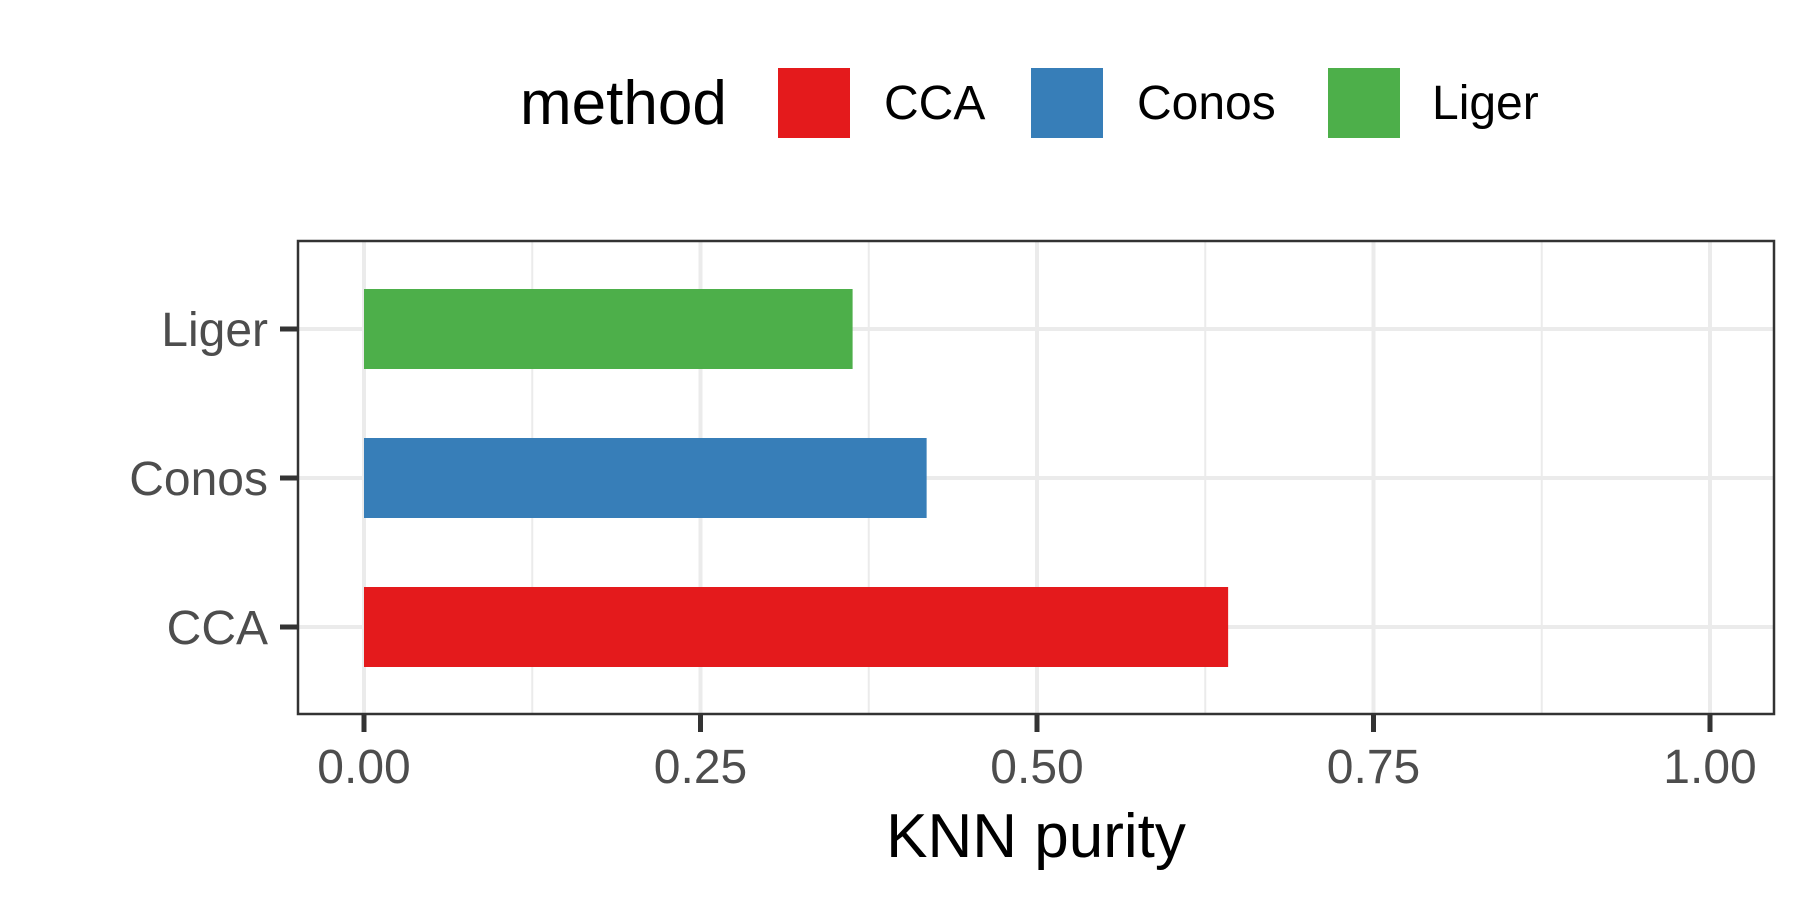 The width and height of the screenshot is (1800, 900). What do you see at coordinates (1373, 767) in the screenshot?
I see `x-tick-label: 0.75` at bounding box center [1373, 767].